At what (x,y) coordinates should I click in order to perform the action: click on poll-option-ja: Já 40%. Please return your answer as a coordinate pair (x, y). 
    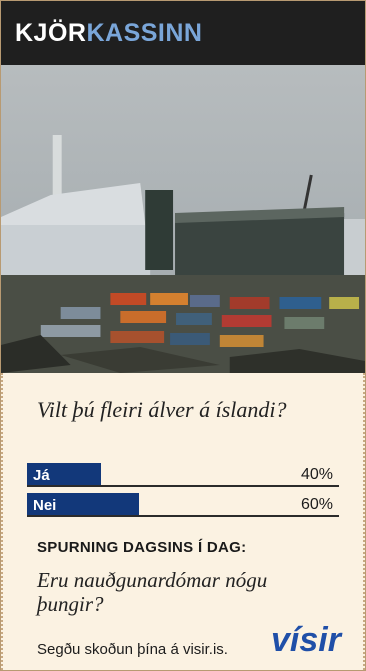
    Looking at the image, I should click on (183, 475).